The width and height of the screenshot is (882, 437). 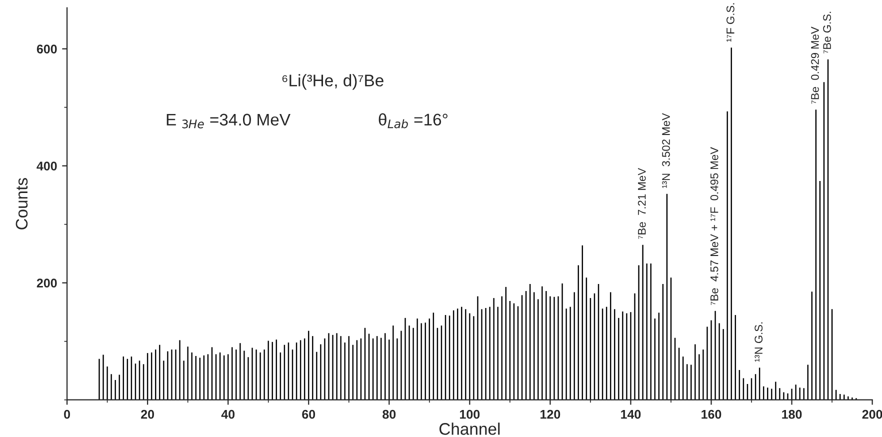 What do you see at coordinates (22, 204) in the screenshot?
I see `y-axis-title: Counts` at bounding box center [22, 204].